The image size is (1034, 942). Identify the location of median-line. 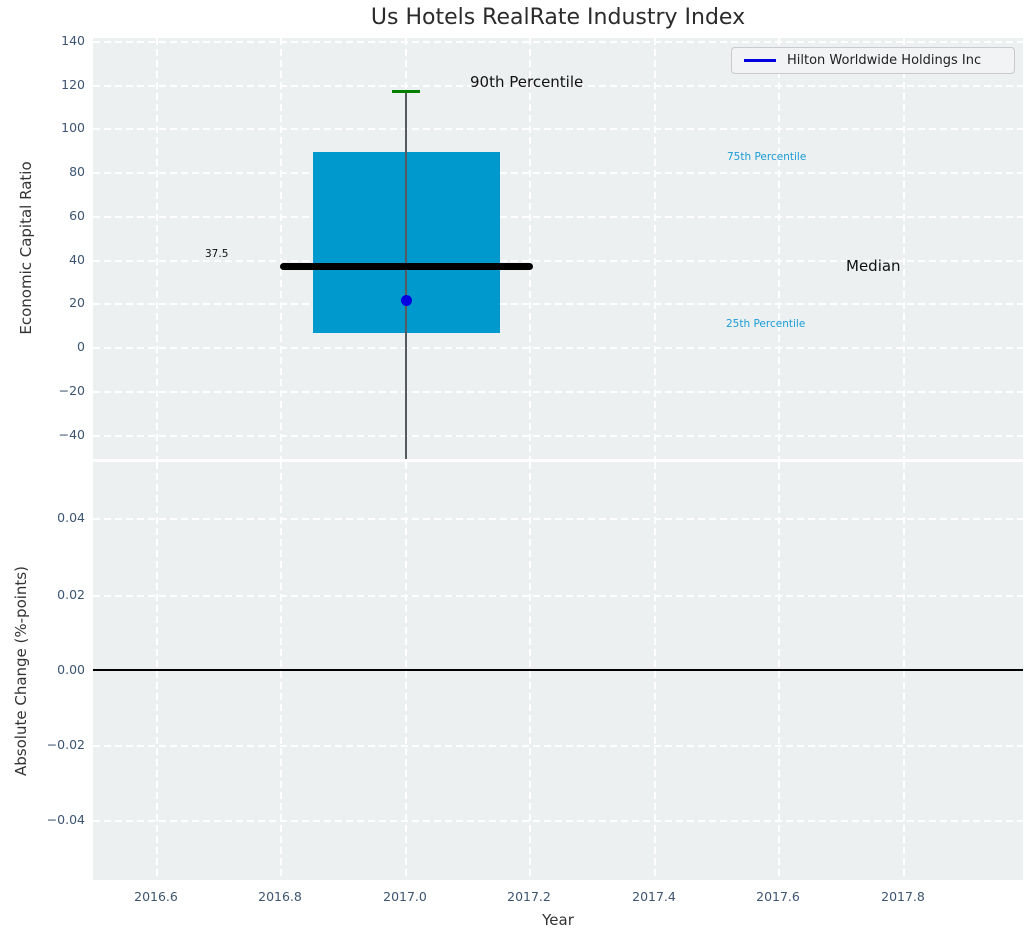
(406, 266).